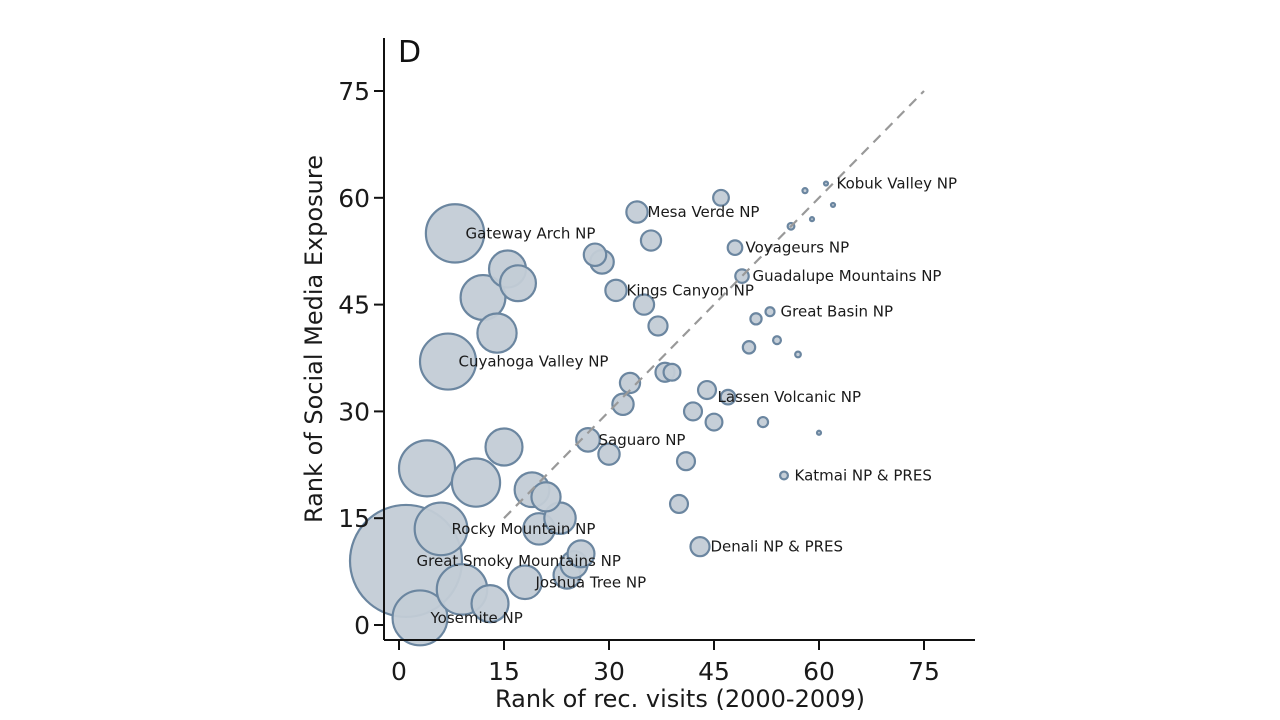 Image resolution: width=1280 pixels, height=720 pixels. I want to click on x-axis-title: Rank of rec. visits (2000-2009), so click(680, 699).